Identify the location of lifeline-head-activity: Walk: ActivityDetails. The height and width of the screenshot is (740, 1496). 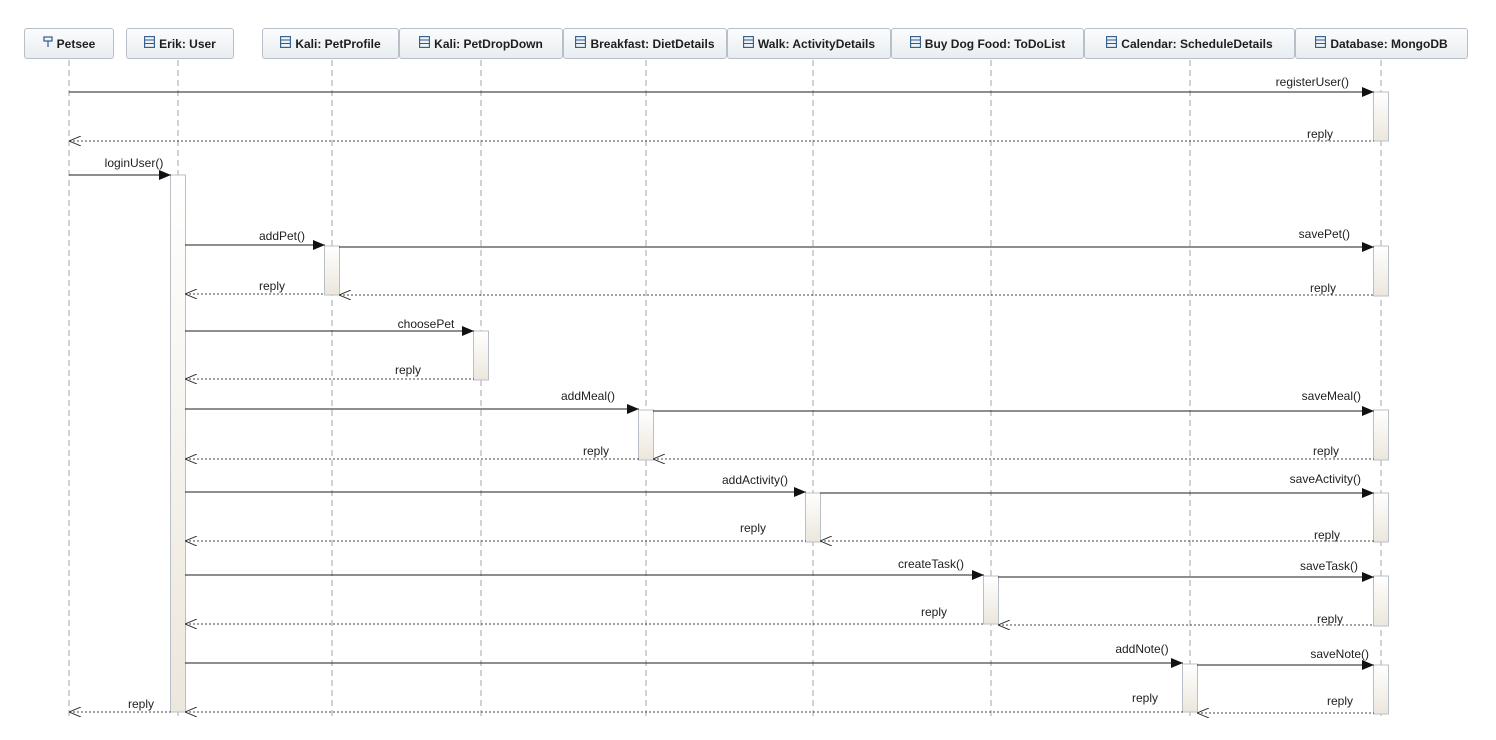
(809, 43).